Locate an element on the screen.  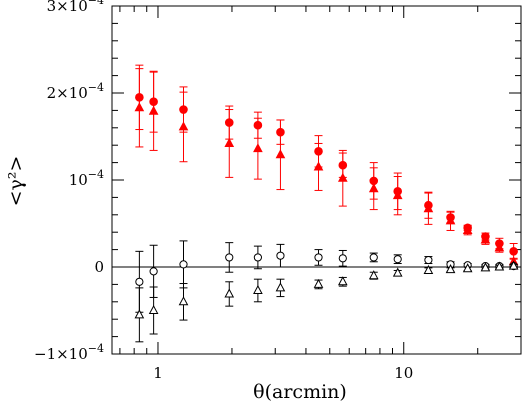
y-tick-label: 3×10−4 is located at coordinates (75, 7).